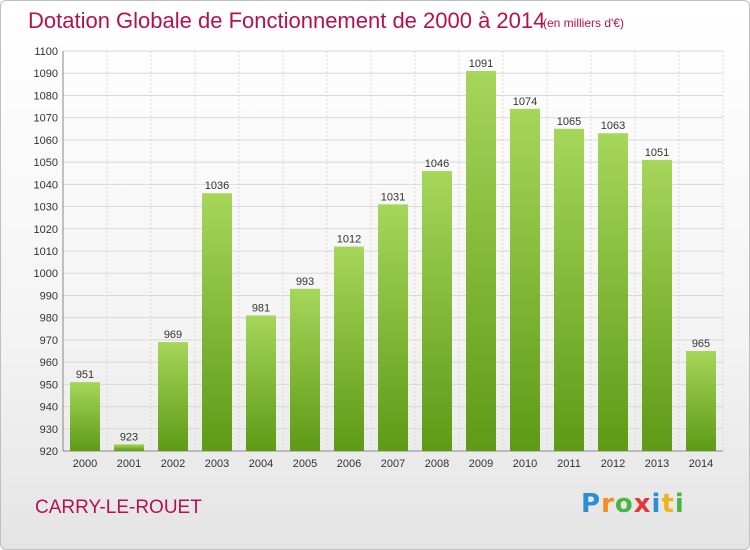 The width and height of the screenshot is (750, 550). What do you see at coordinates (481, 64) in the screenshot?
I see `data-label-2009: 1091` at bounding box center [481, 64].